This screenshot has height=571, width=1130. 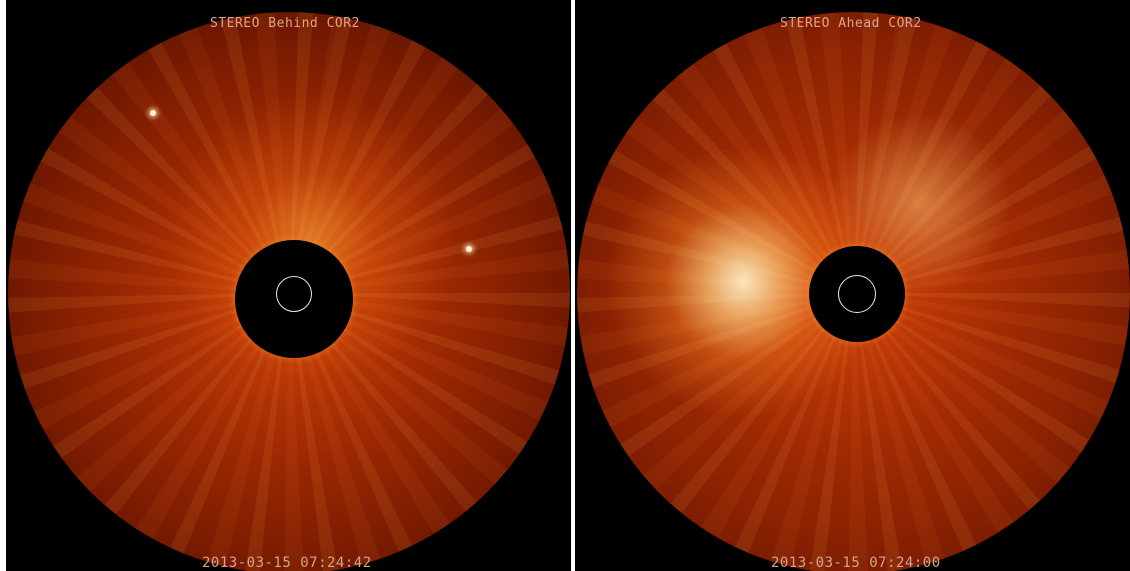 What do you see at coordinates (285, 23) in the screenshot?
I see `instrument-label: STEREO Behind COR2` at bounding box center [285, 23].